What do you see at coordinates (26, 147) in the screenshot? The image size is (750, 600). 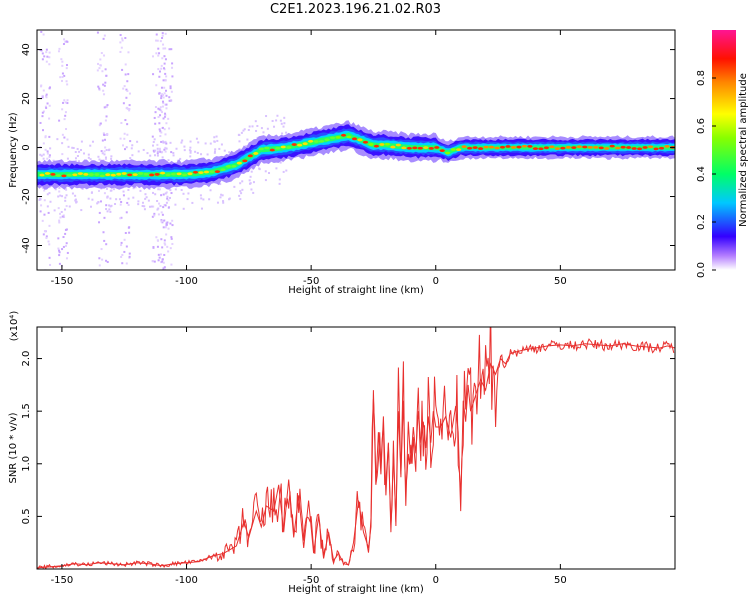 I see `spectrogram-ytick-label: 0` at bounding box center [26, 147].